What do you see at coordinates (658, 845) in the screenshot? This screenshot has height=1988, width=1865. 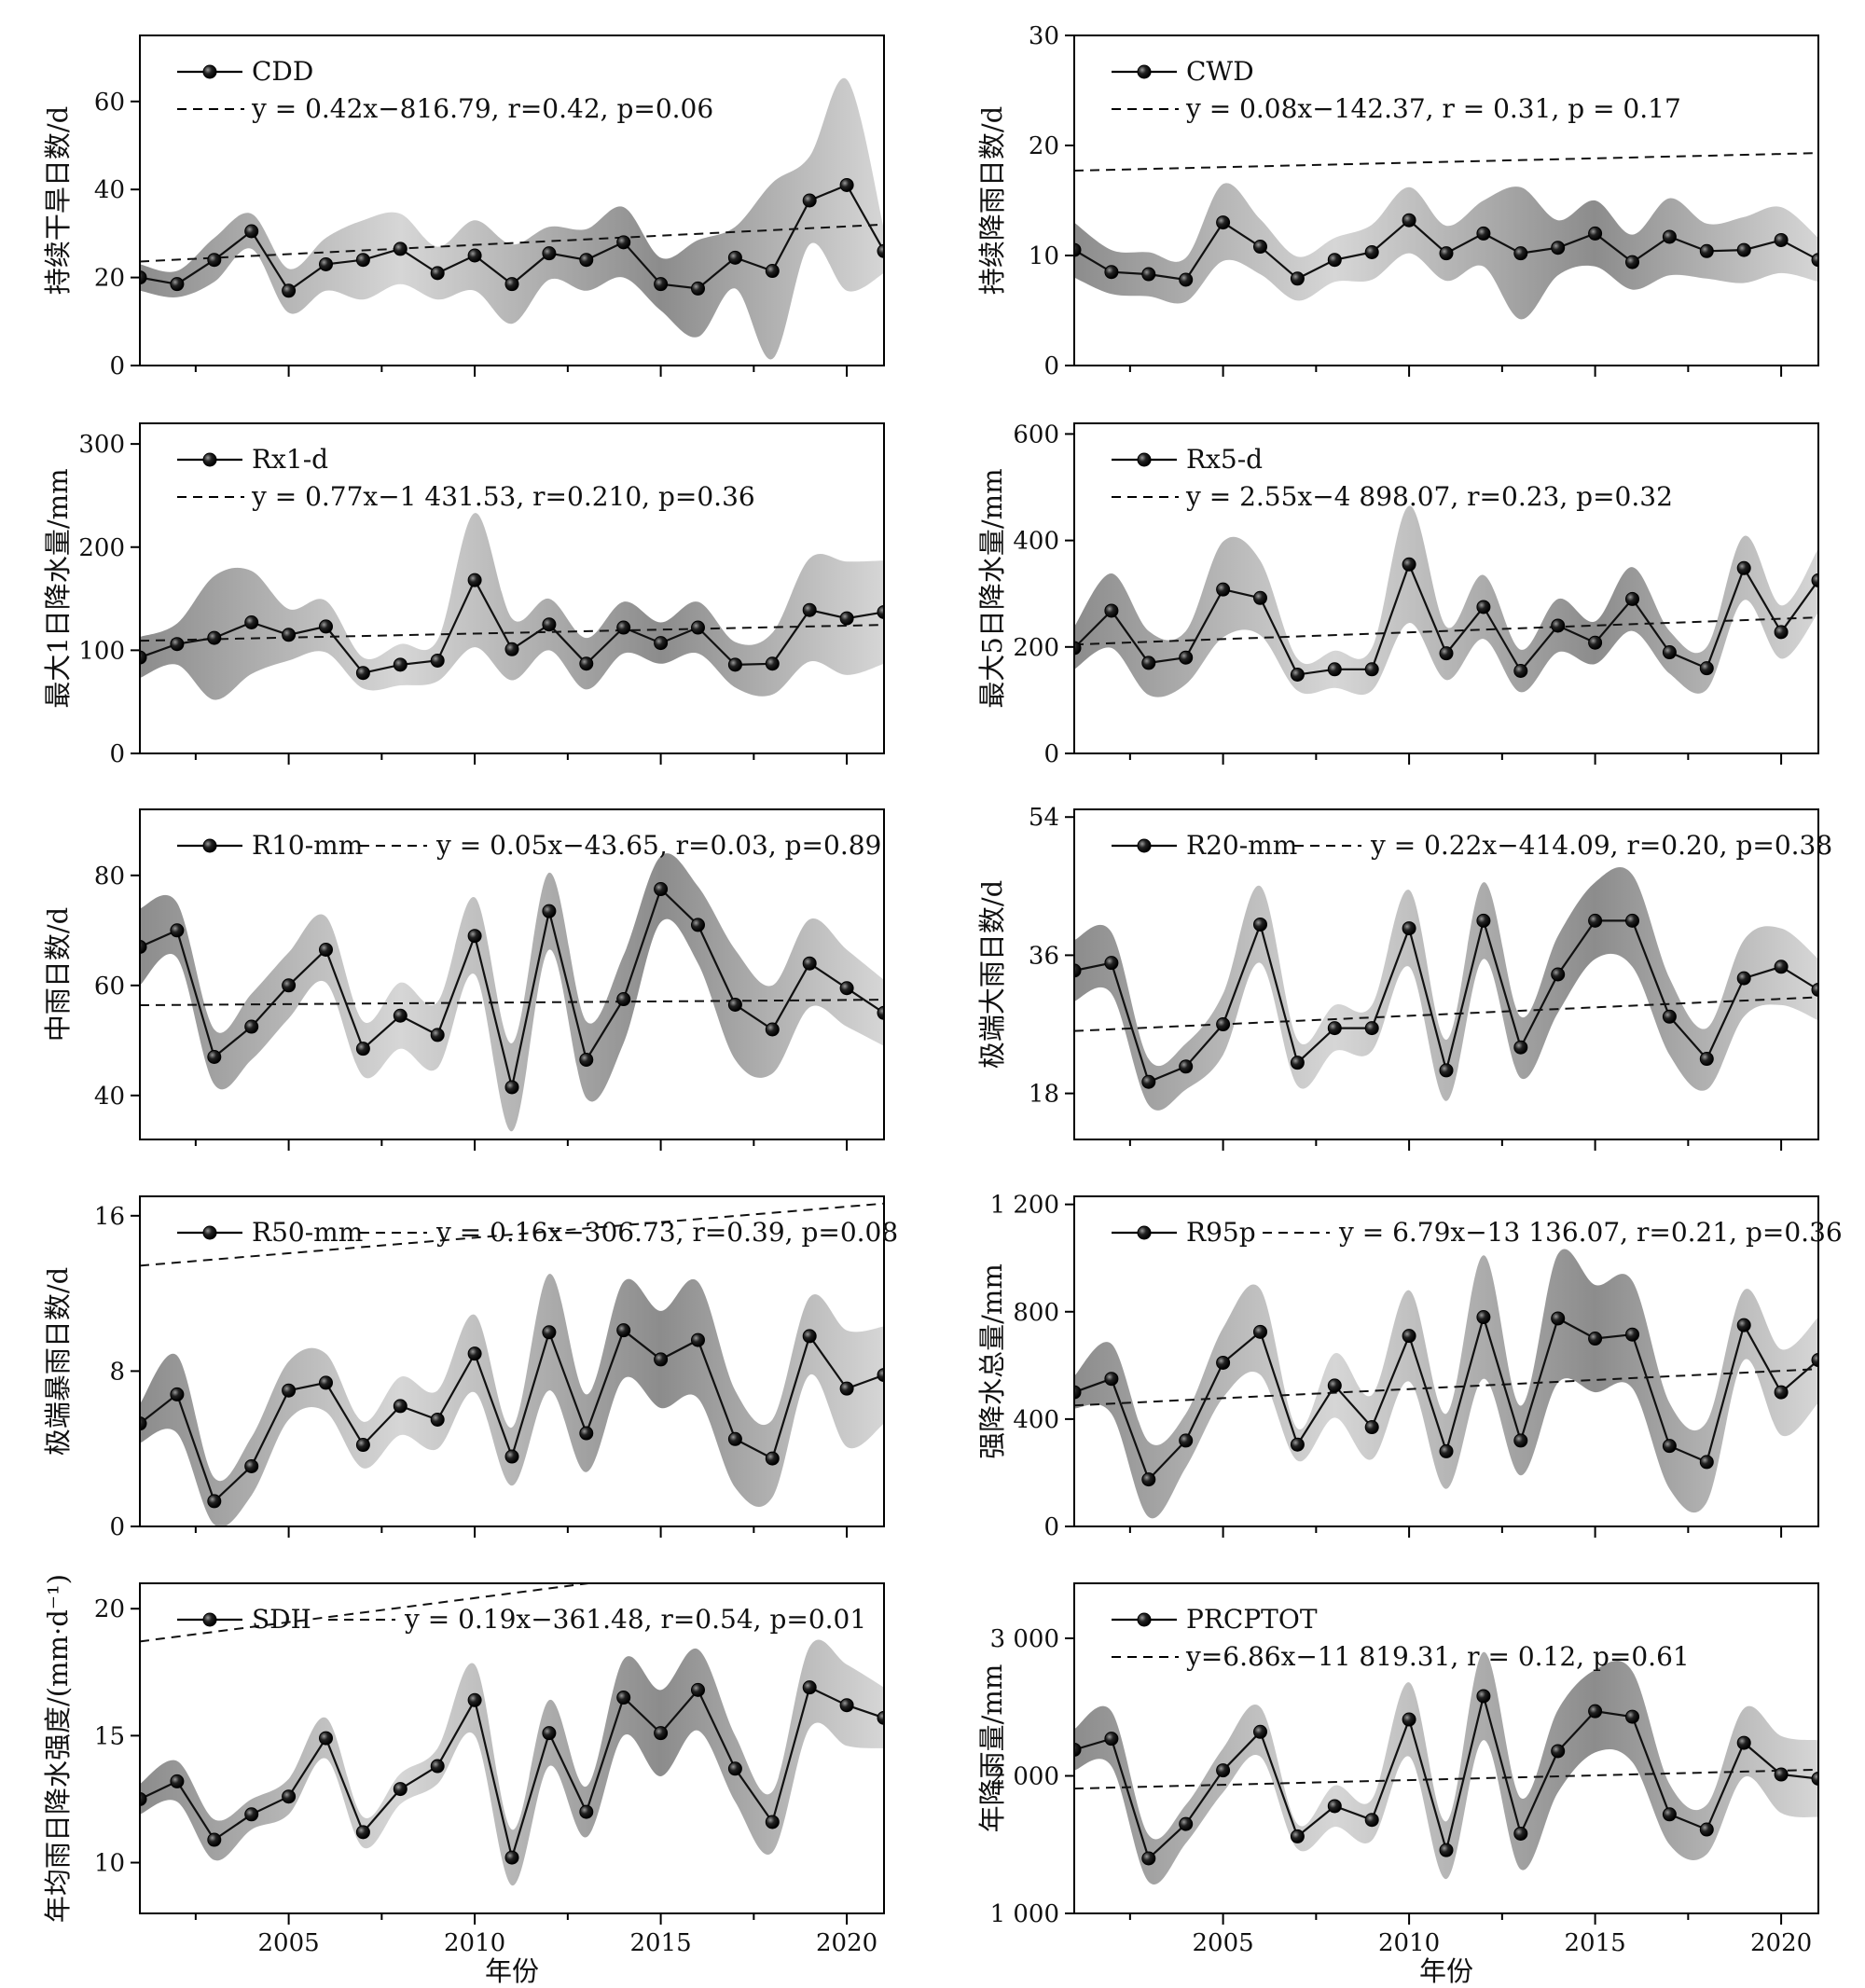 I see `legend-equation: y = 0.05x−43.65, r=0.03, p=0.89` at bounding box center [658, 845].